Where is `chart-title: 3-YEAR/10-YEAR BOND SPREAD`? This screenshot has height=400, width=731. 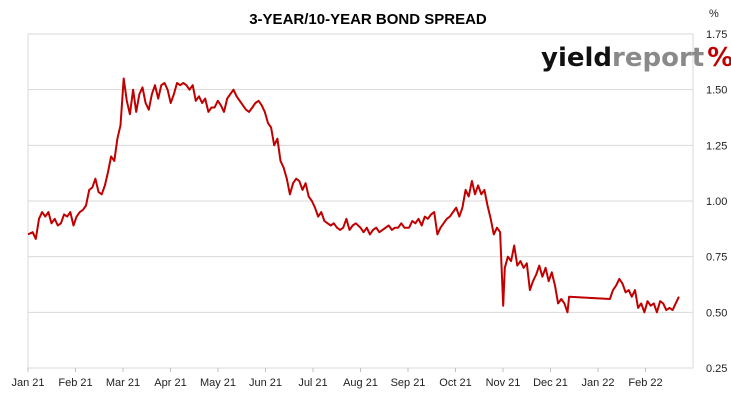
chart-title: 3-YEAR/10-YEAR BOND SPREAD is located at coordinates (368, 19).